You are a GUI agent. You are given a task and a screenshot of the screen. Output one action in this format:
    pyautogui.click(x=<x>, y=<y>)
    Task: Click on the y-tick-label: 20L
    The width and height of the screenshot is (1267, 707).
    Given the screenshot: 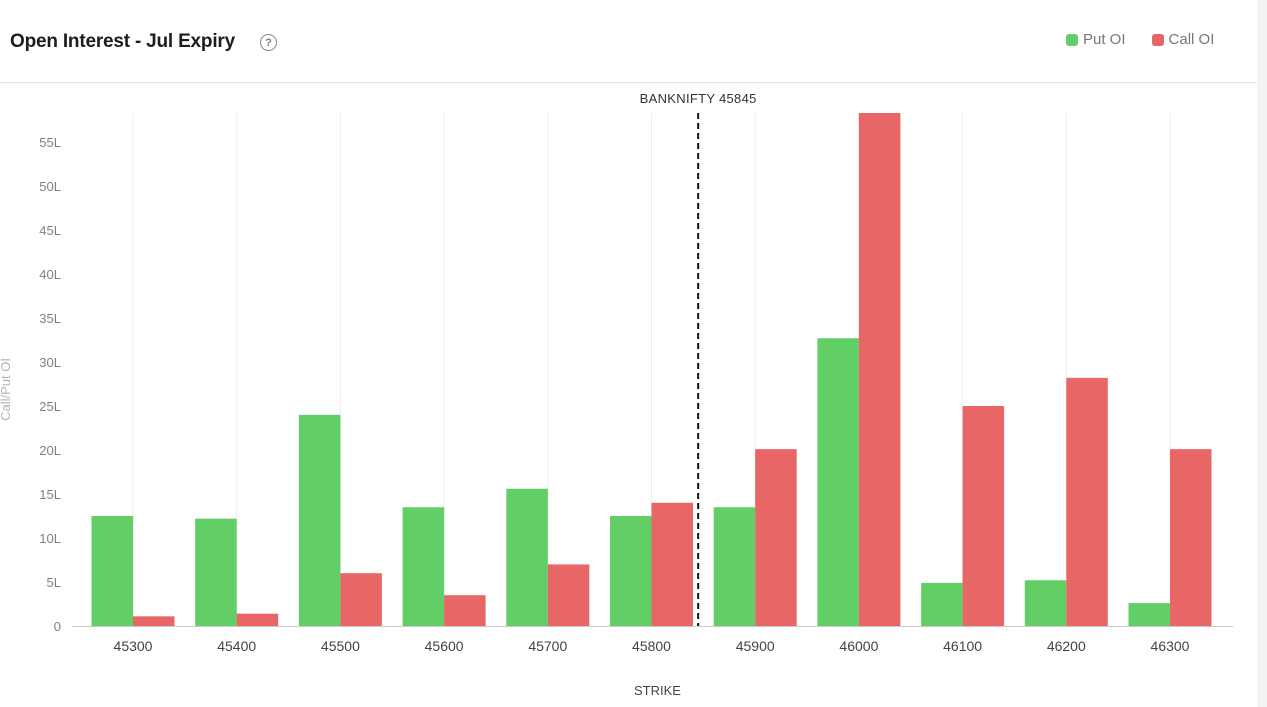 What is the action you would take?
    pyautogui.click(x=50, y=450)
    